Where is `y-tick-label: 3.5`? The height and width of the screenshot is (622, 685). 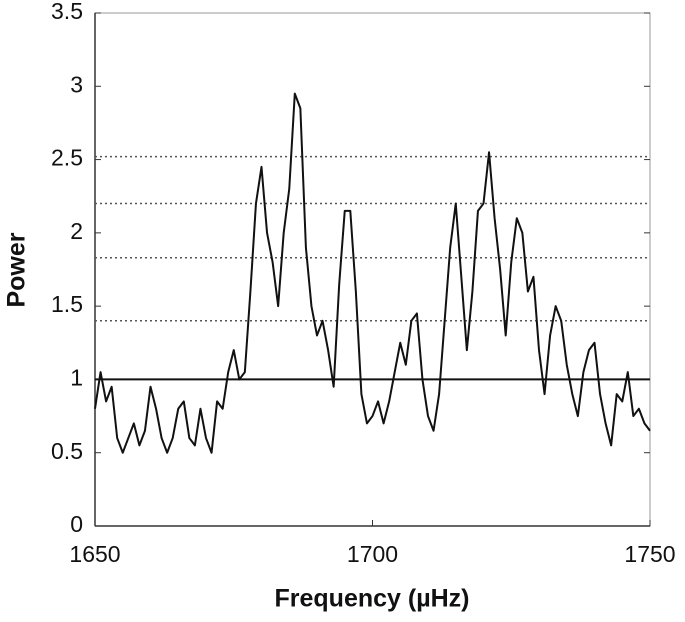 y-tick-label: 3.5 is located at coordinates (67, 12).